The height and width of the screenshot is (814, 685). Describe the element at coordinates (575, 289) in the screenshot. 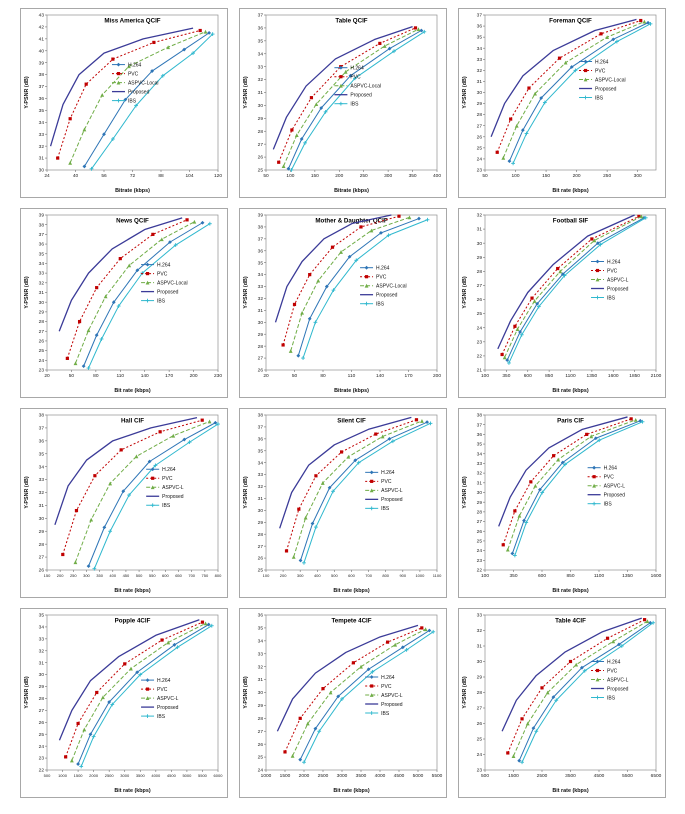

I see `series-line-h264` at that location.